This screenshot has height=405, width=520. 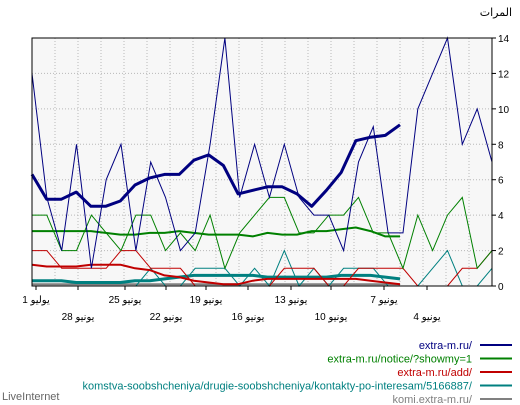 What do you see at coordinates (501, 216) in the screenshot?
I see `y-tick-label: 4` at bounding box center [501, 216].